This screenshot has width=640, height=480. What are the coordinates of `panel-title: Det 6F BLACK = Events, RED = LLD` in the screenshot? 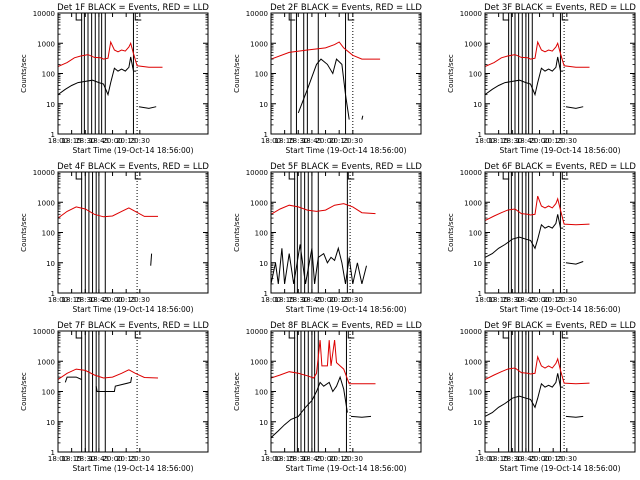 It's located at (560, 167).